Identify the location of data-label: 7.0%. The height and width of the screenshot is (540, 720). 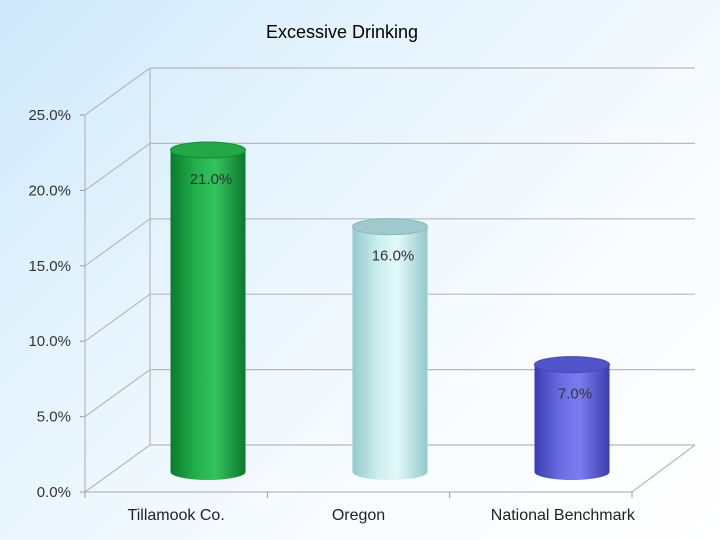
(575, 394).